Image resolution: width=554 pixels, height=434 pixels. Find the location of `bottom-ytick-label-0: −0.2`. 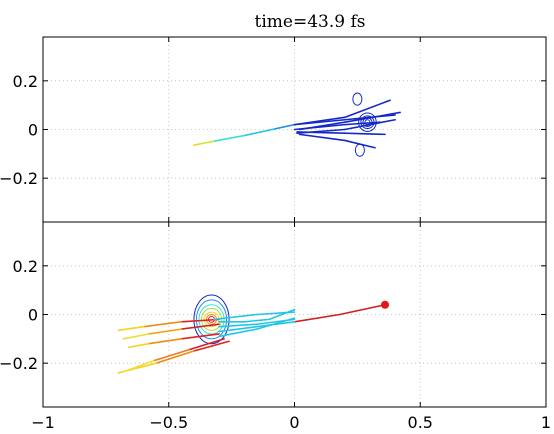

bottom-ytick-label-0: −0.2 is located at coordinates (19, 363).